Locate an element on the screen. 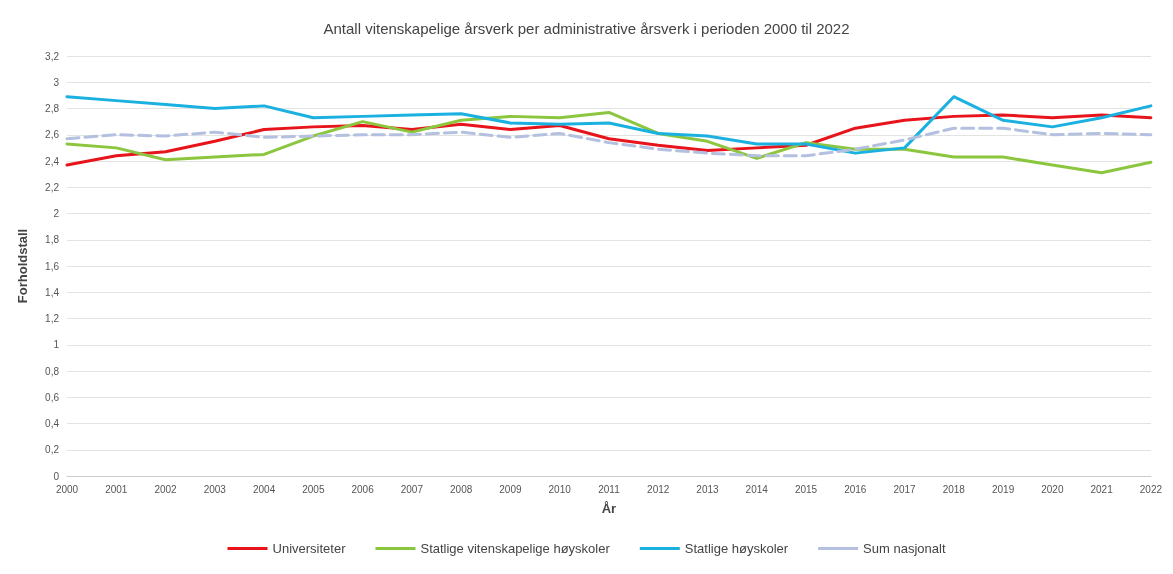 The width and height of the screenshot is (1173, 574). legend-label: Statlige høyskoler is located at coordinates (736, 548).